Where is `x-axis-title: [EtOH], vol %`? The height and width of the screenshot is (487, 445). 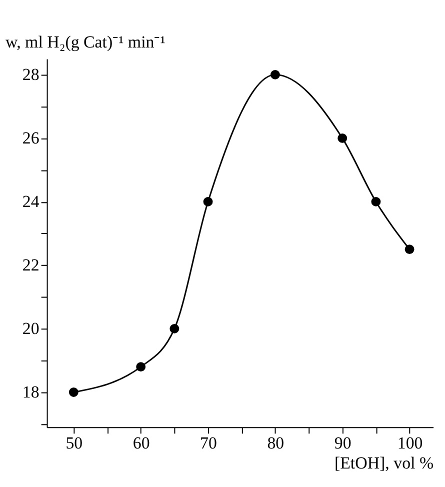
x-axis-title: [EtOH], vol % is located at coordinates (384, 462).